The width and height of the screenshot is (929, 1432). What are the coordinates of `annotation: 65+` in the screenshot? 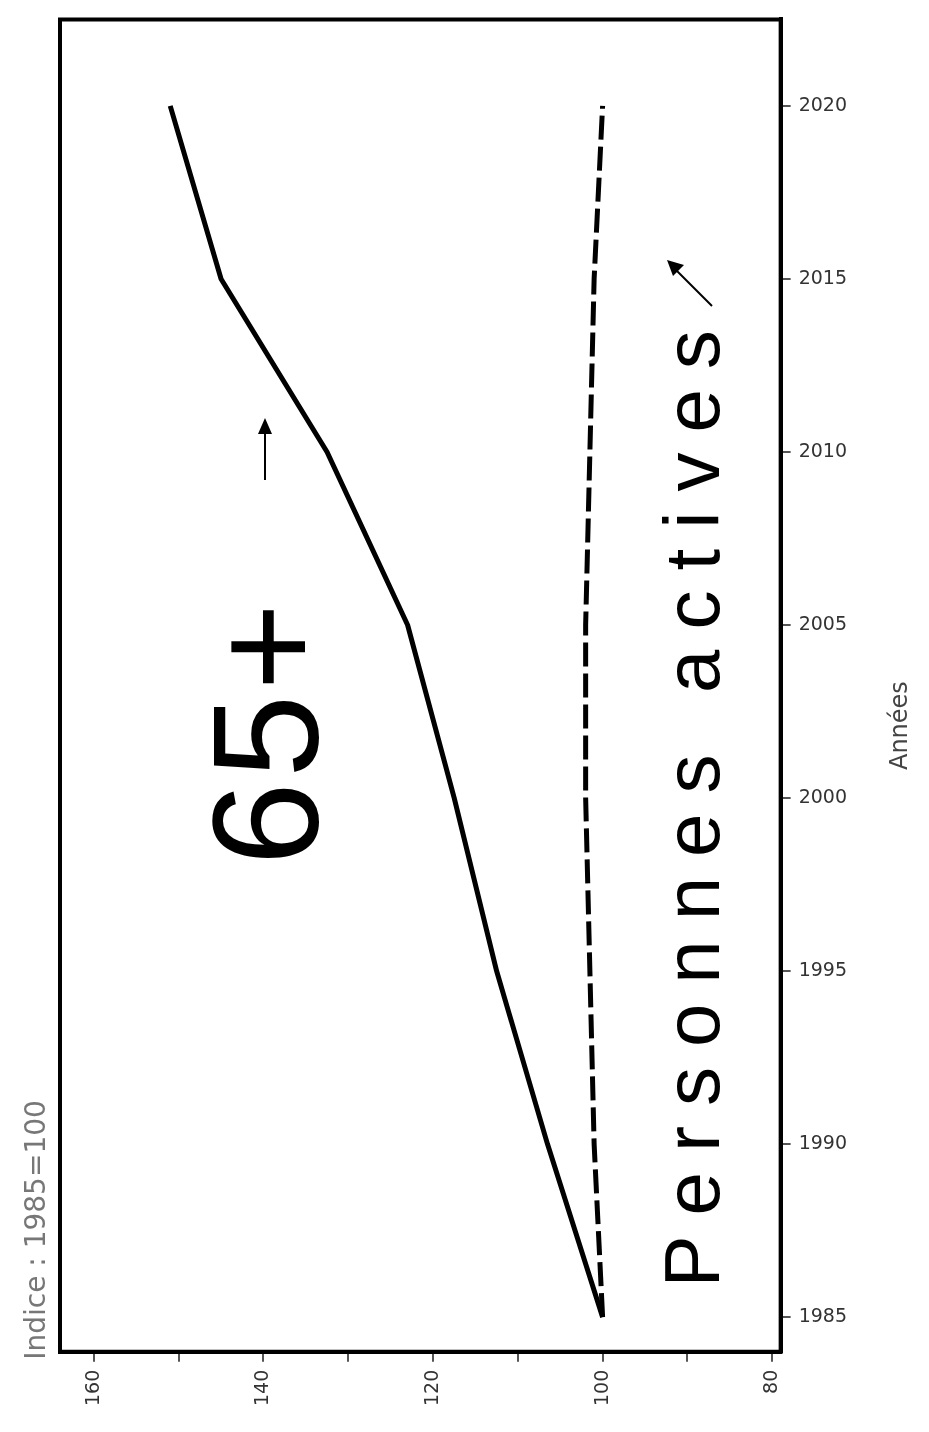 It's located at (265, 732).